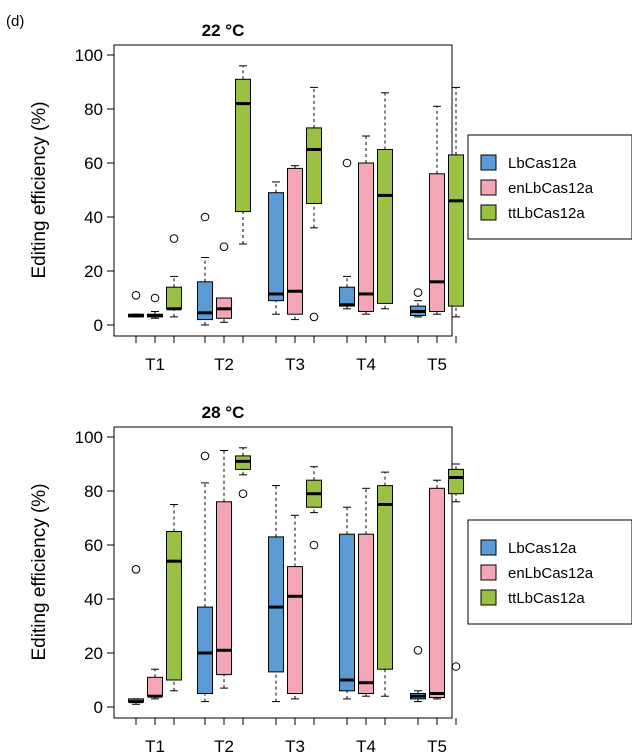  Describe the element at coordinates (366, 744) in the screenshot. I see `x-category-label: T4` at that location.